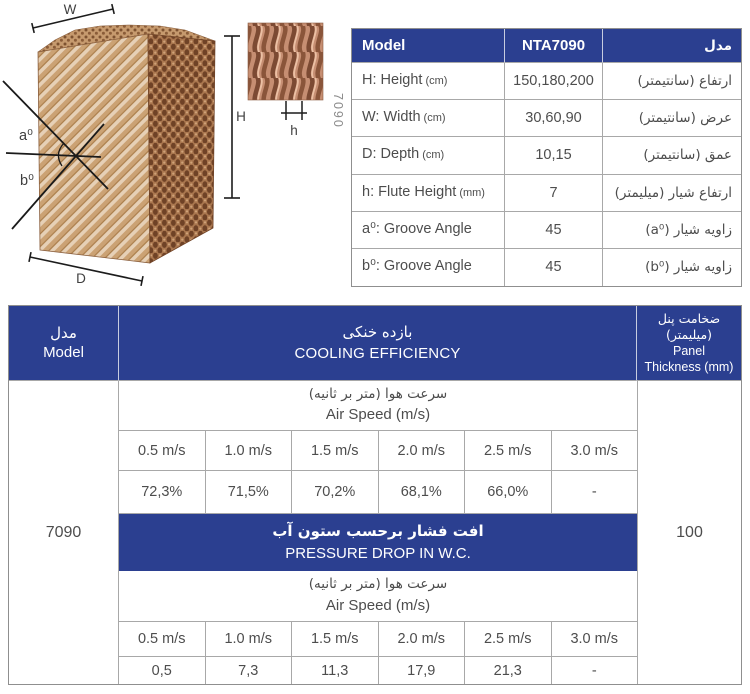 The image size is (750, 694). What do you see at coordinates (594, 670) in the screenshot?
I see `pressure-value-cell: -` at bounding box center [594, 670].